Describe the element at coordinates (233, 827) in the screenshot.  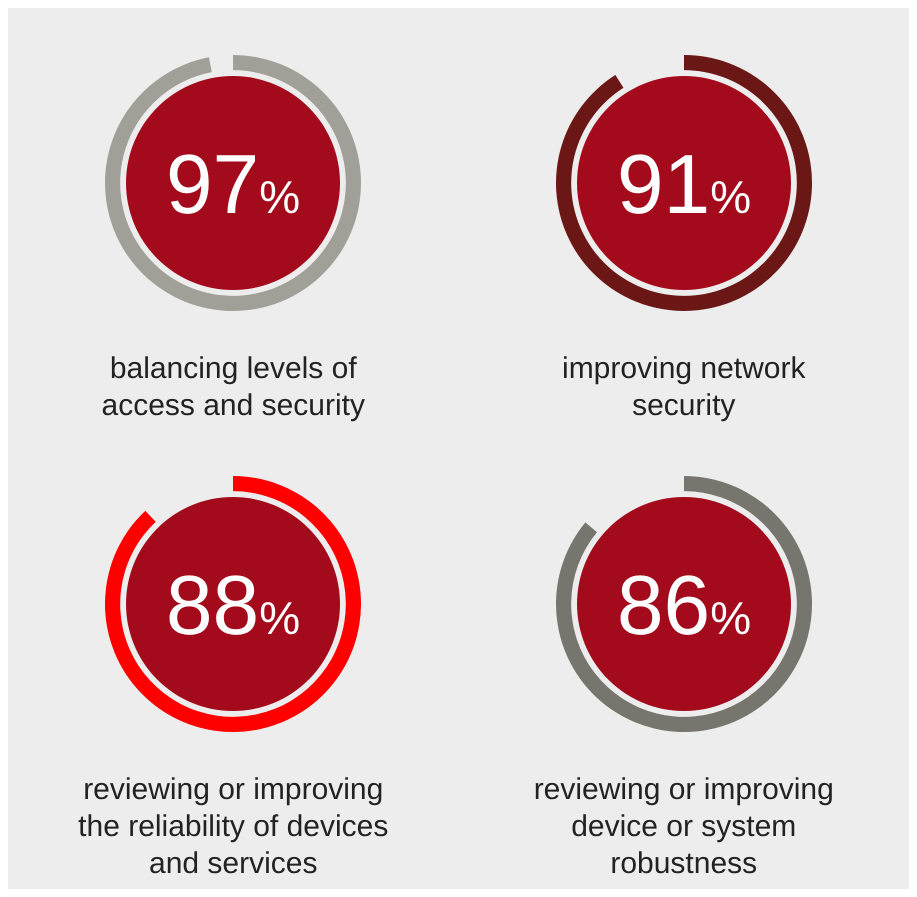
I see `text: reviewing or improving the reliability of devices and services` at that location.